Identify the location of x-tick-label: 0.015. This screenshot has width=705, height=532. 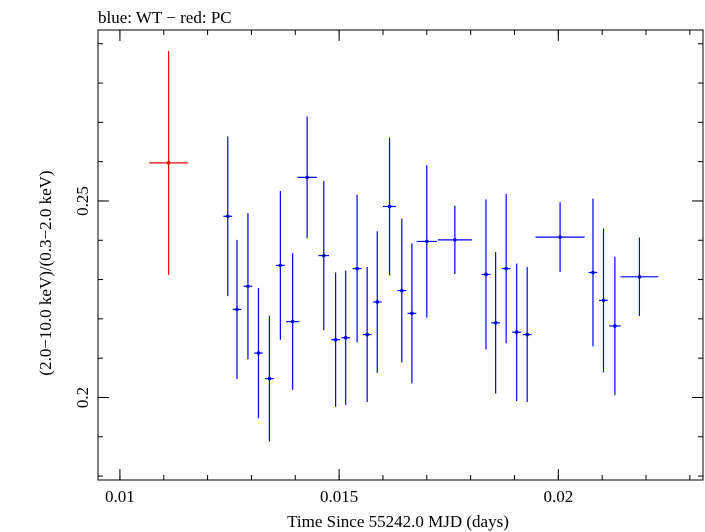
(339, 496).